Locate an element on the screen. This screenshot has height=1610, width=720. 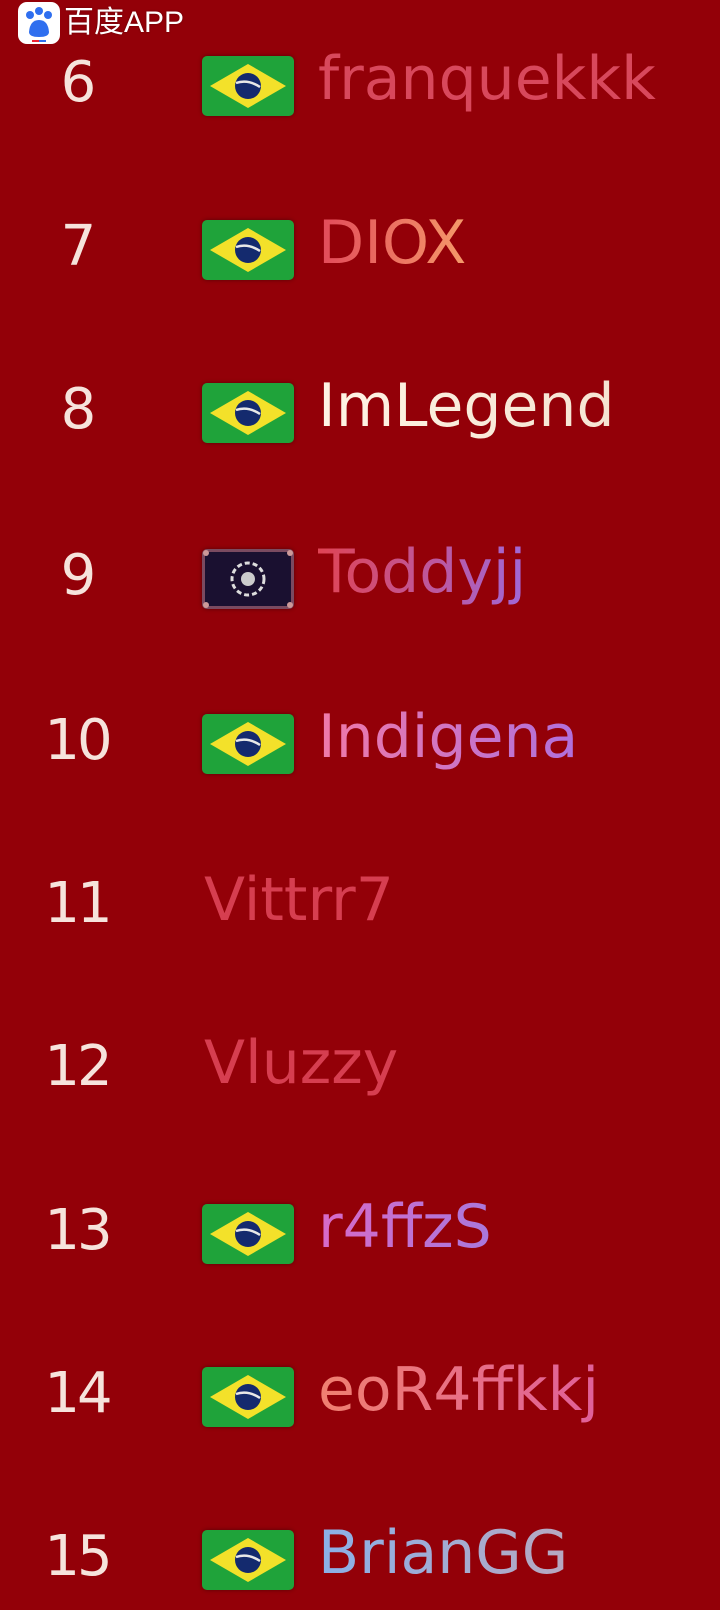
player-name: franquekkk is located at coordinates (487, 79).